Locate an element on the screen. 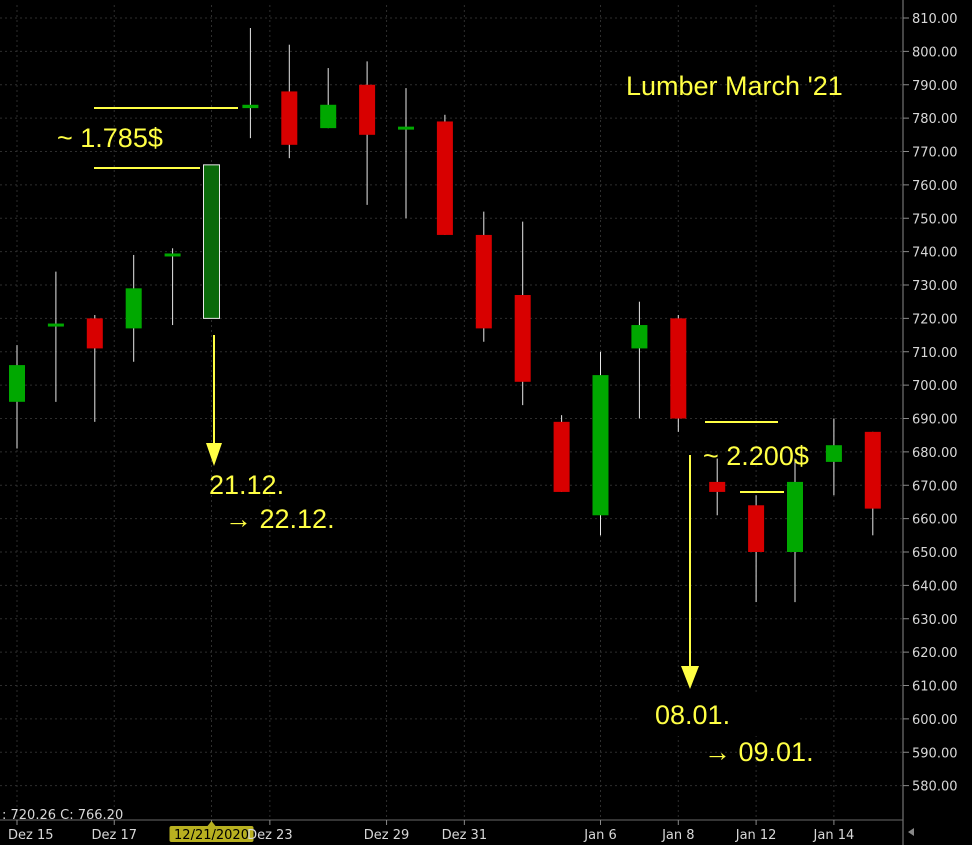 The image size is (972, 845). date-annotation-left-2: → 22.12. is located at coordinates (280, 519).